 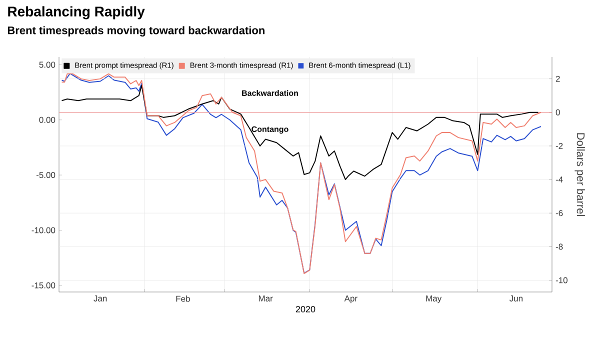 What do you see at coordinates (434, 300) in the screenshot?
I see `x-tick-label: May` at bounding box center [434, 300].